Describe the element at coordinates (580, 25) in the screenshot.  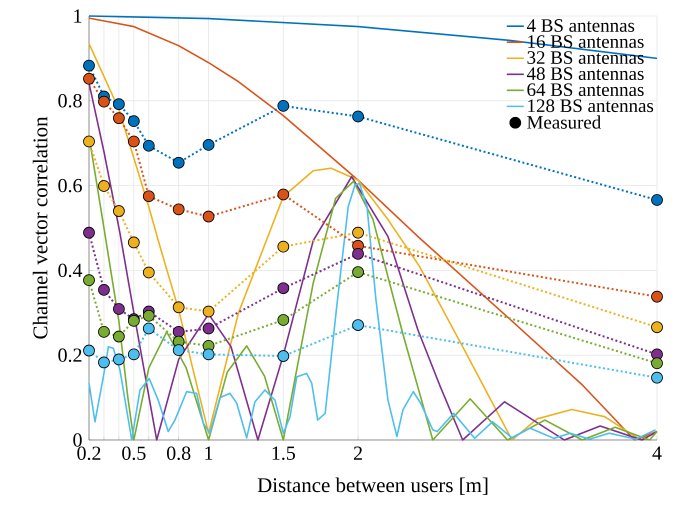
I see `legend-label: 4 BS antennas` at that location.